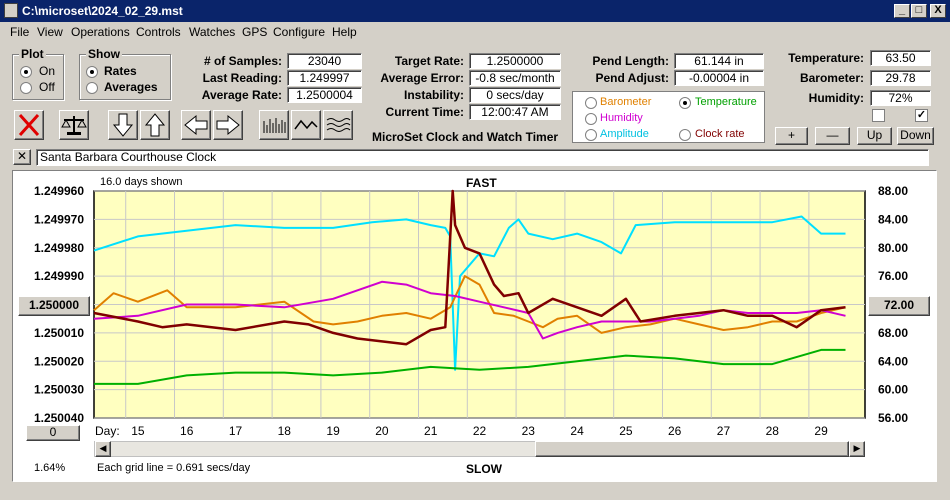  What do you see at coordinates (324, 78) in the screenshot?
I see `last-reading-field: 1.249997` at bounding box center [324, 78].